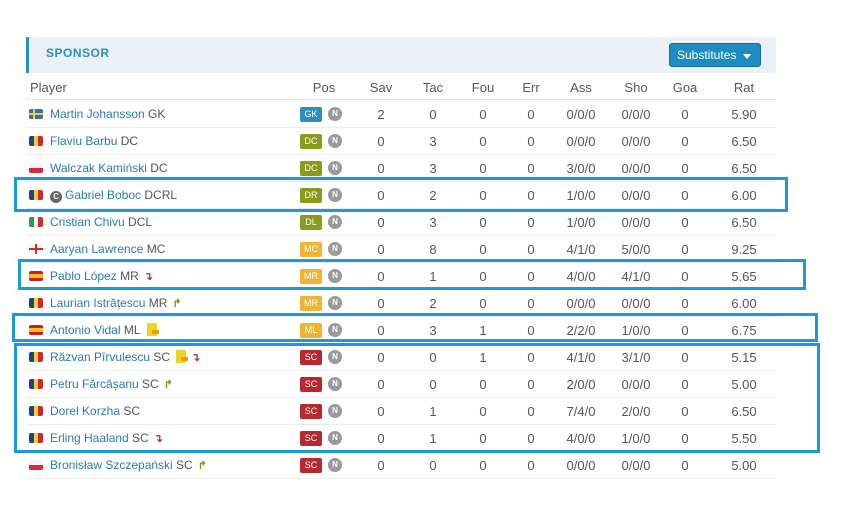 The image size is (845, 529). I want to click on player-name-cell: Aaryan Lawrence MC, so click(107, 249).